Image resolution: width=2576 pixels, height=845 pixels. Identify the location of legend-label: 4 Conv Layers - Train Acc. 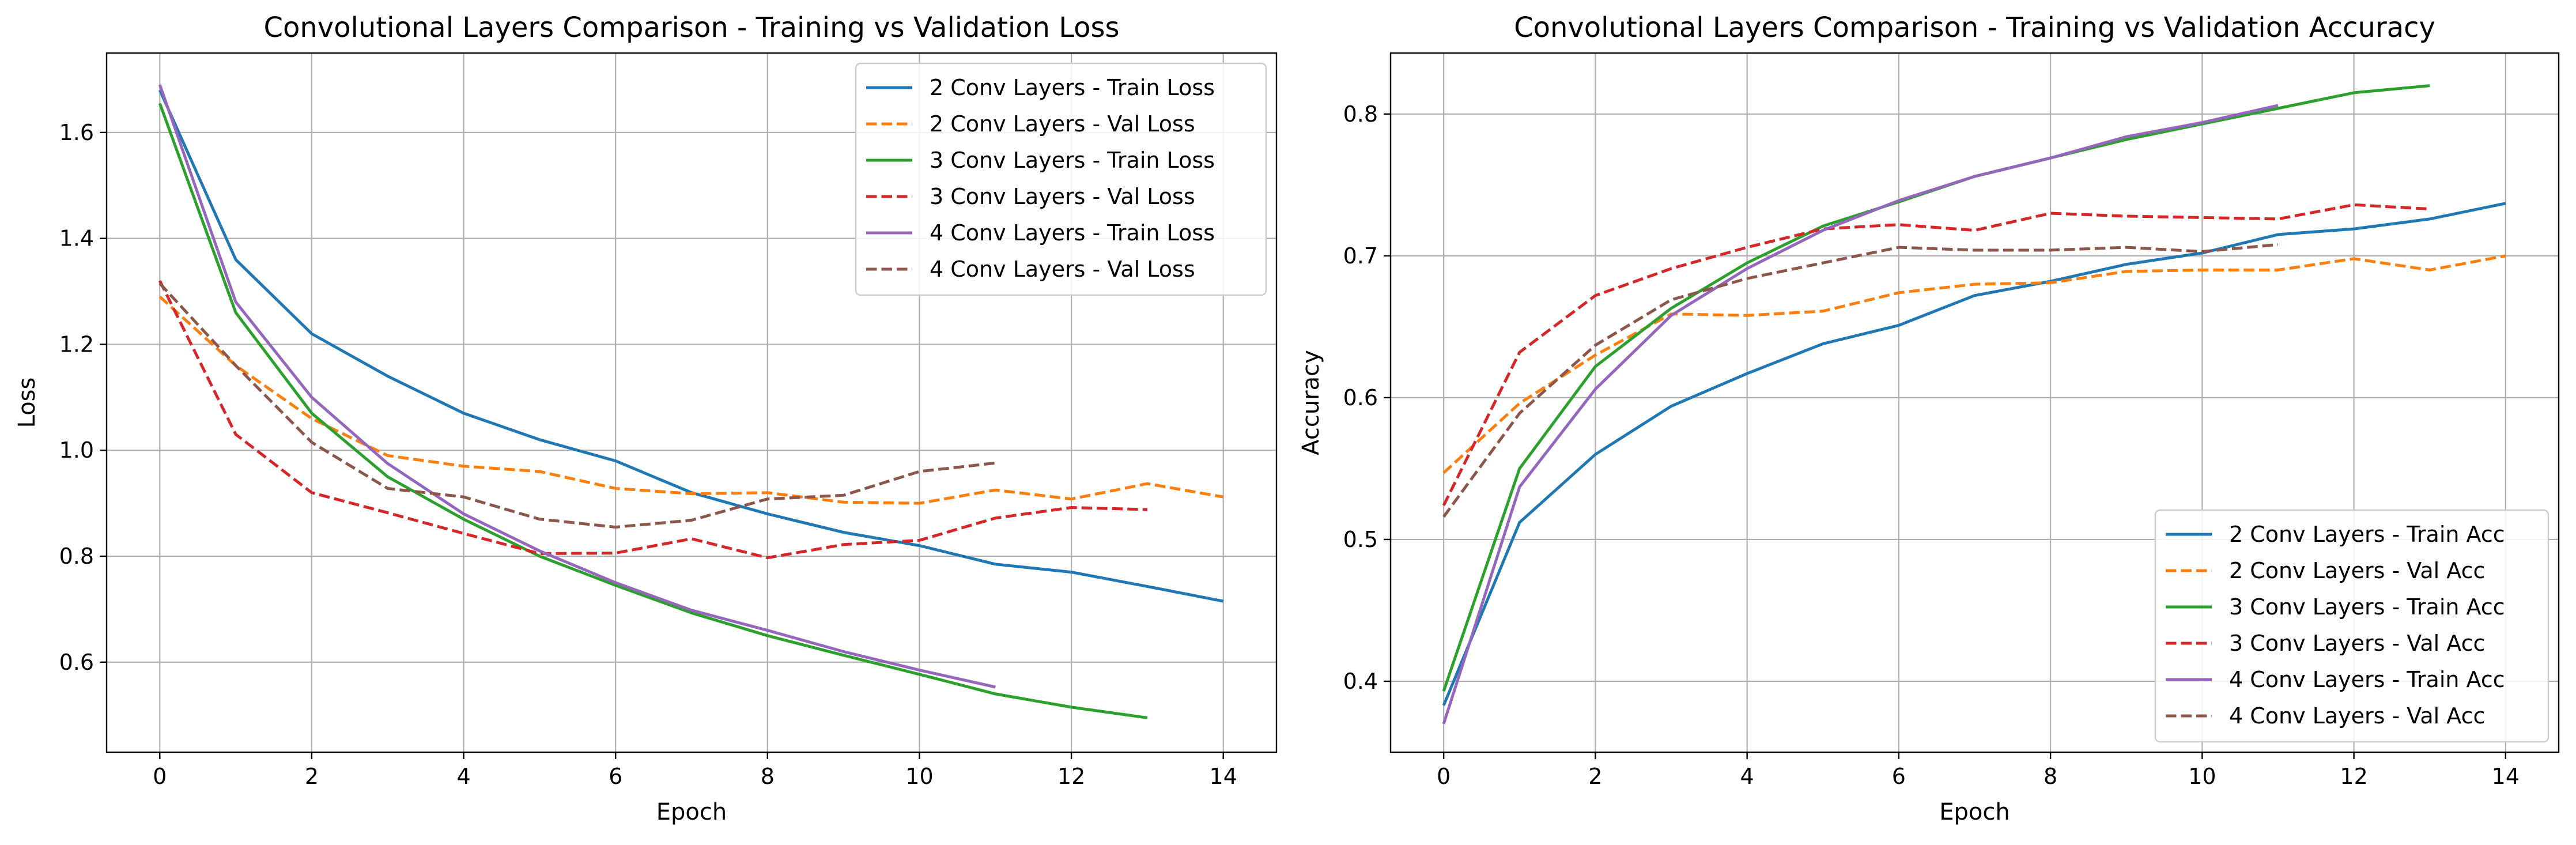
(2367, 680).